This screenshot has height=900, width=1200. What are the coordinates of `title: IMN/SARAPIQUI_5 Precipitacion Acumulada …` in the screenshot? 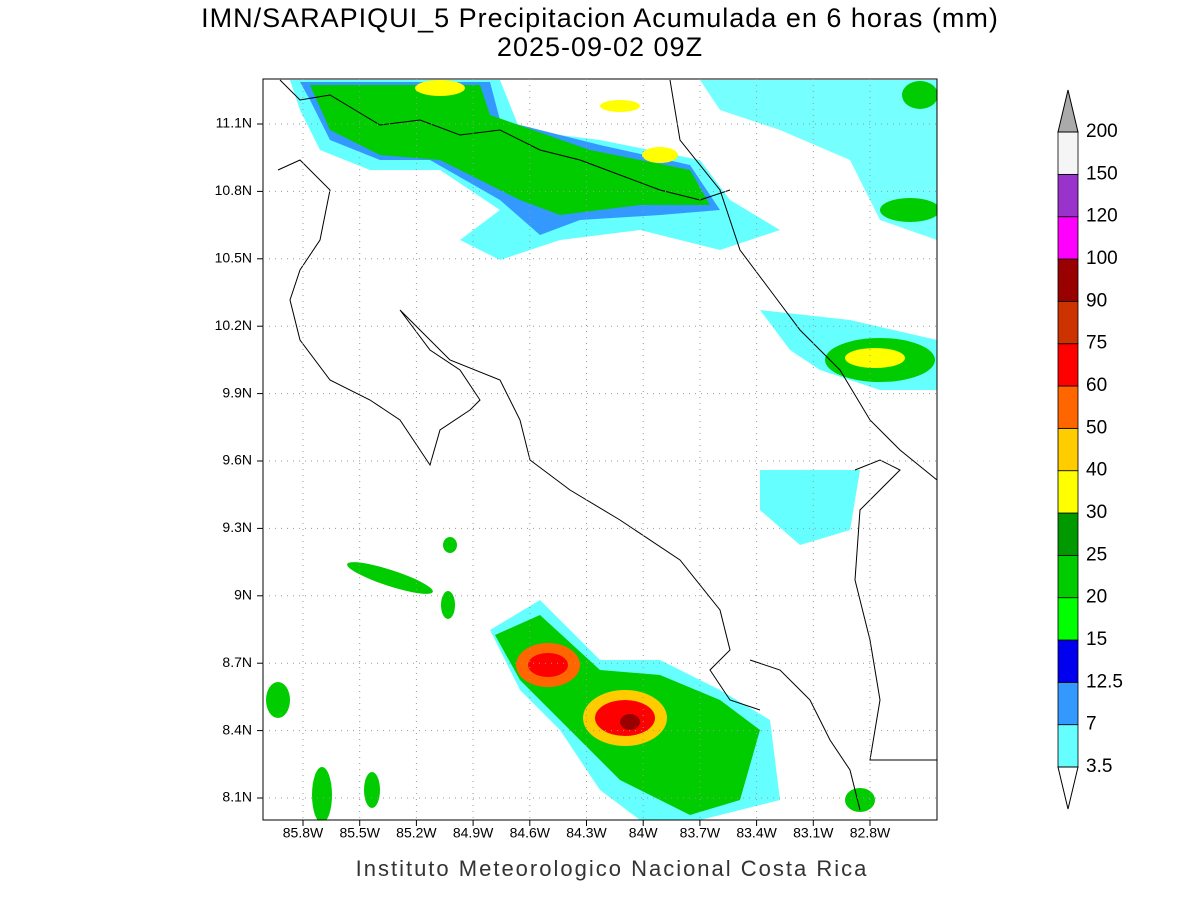 It's located at (600, 18).